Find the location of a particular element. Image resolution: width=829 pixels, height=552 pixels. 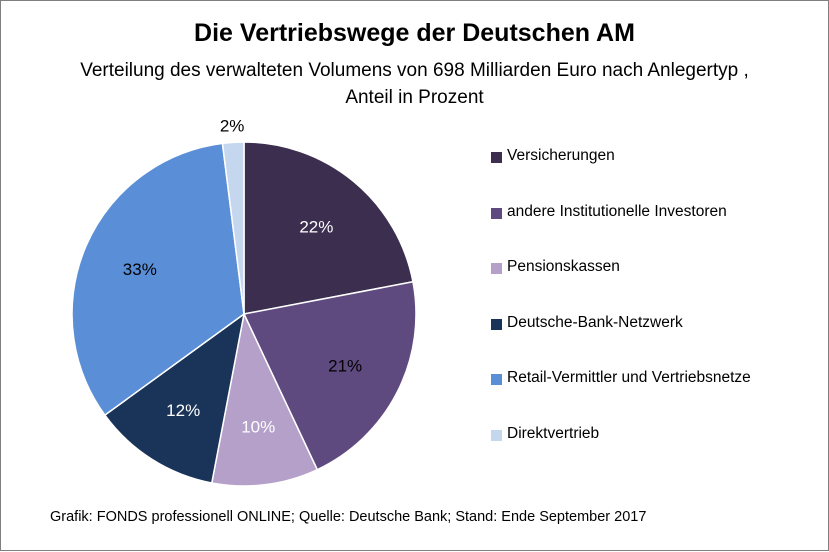

legend-label: Retail-Vermittler und Vertriebsnetze is located at coordinates (629, 377).